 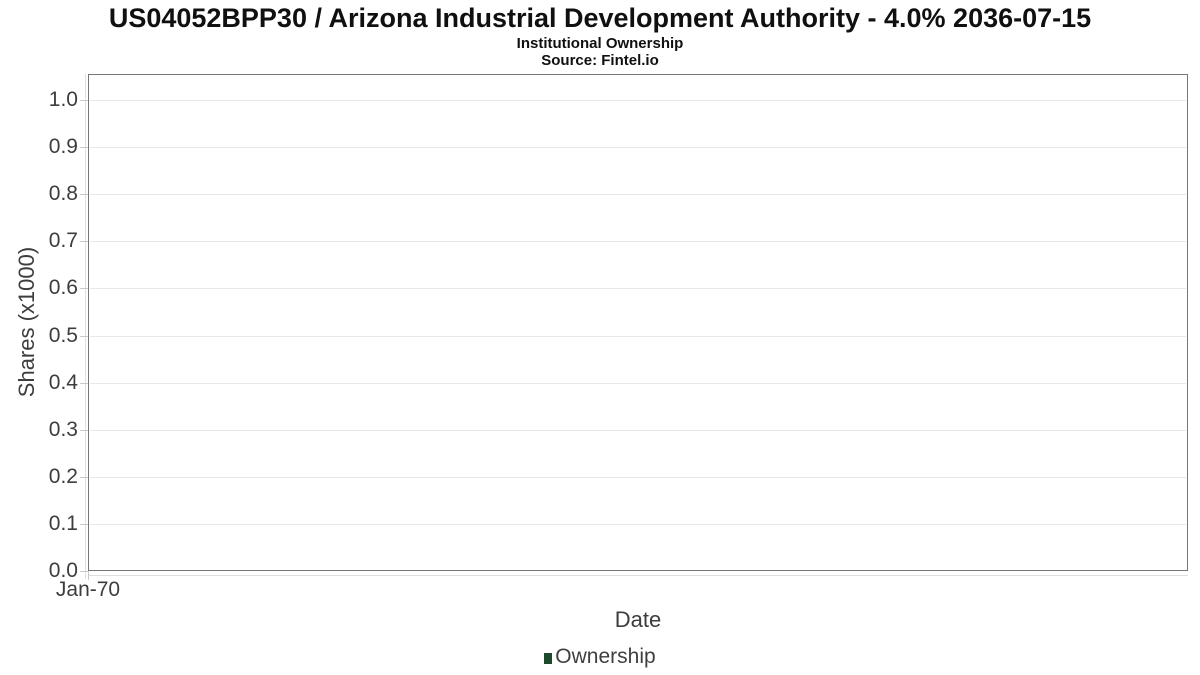 What do you see at coordinates (638, 575) in the screenshot?
I see `x-axis-line` at bounding box center [638, 575].